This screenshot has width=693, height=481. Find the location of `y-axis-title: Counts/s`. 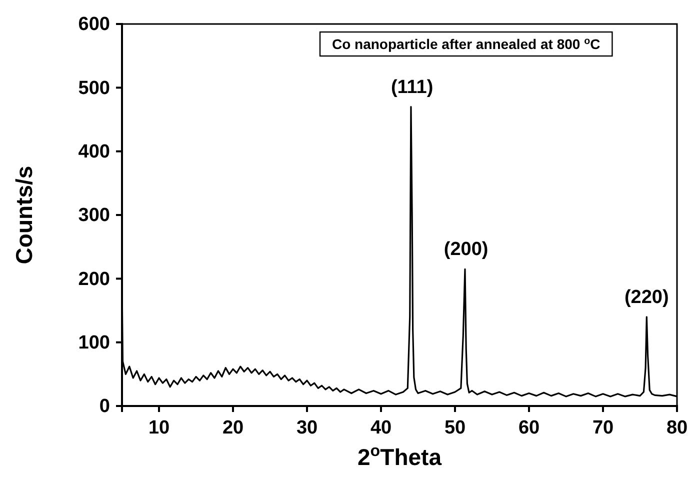

y-axis-title: Counts/s is located at coordinates (24, 215).